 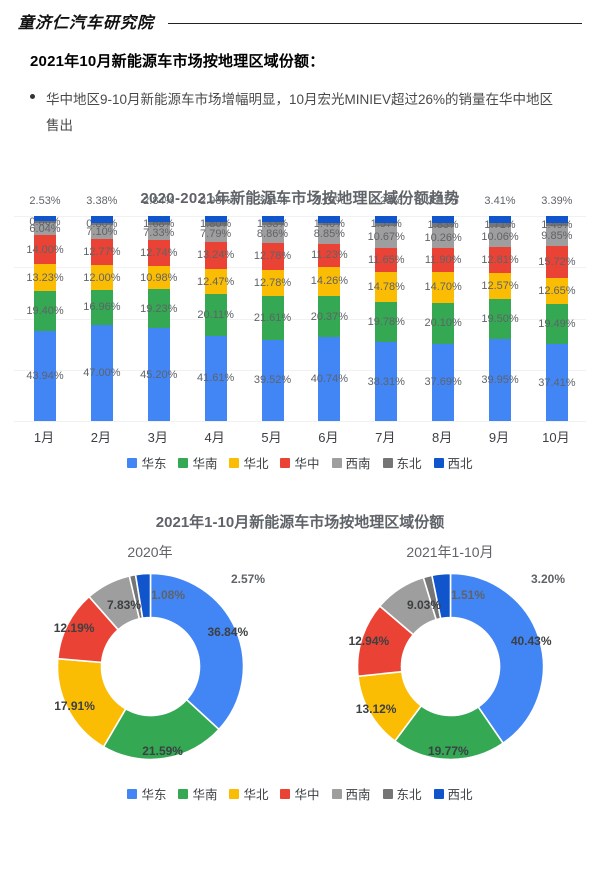 I want to click on bar-segment-西南: 10.06%, so click(x=500, y=237).